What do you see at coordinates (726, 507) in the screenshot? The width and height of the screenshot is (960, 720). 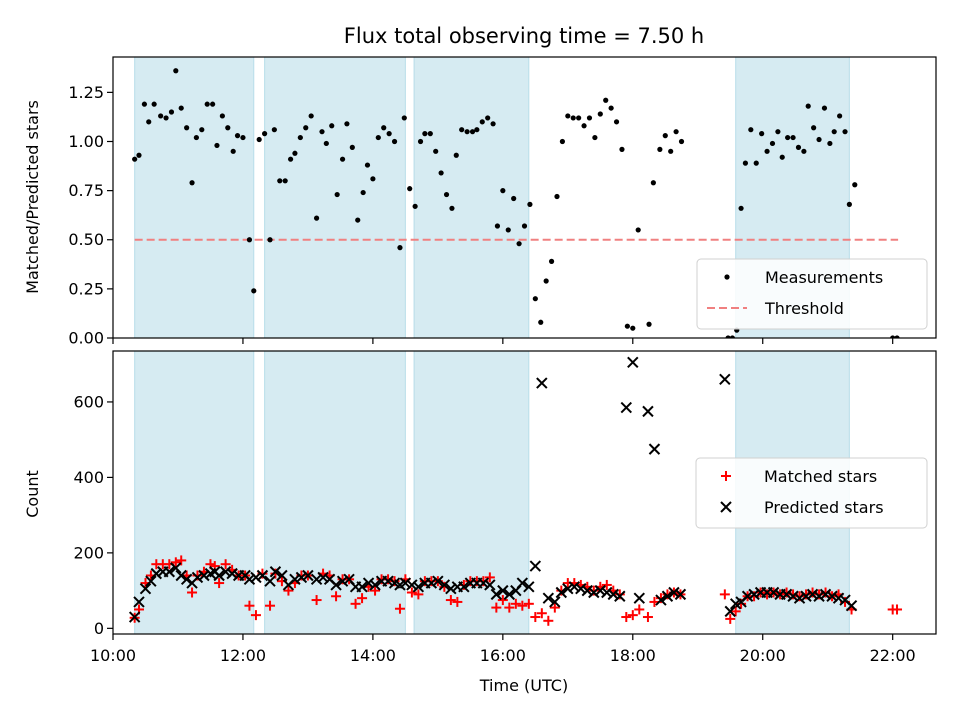 I see `legend-predicted-swatch` at bounding box center [726, 507].